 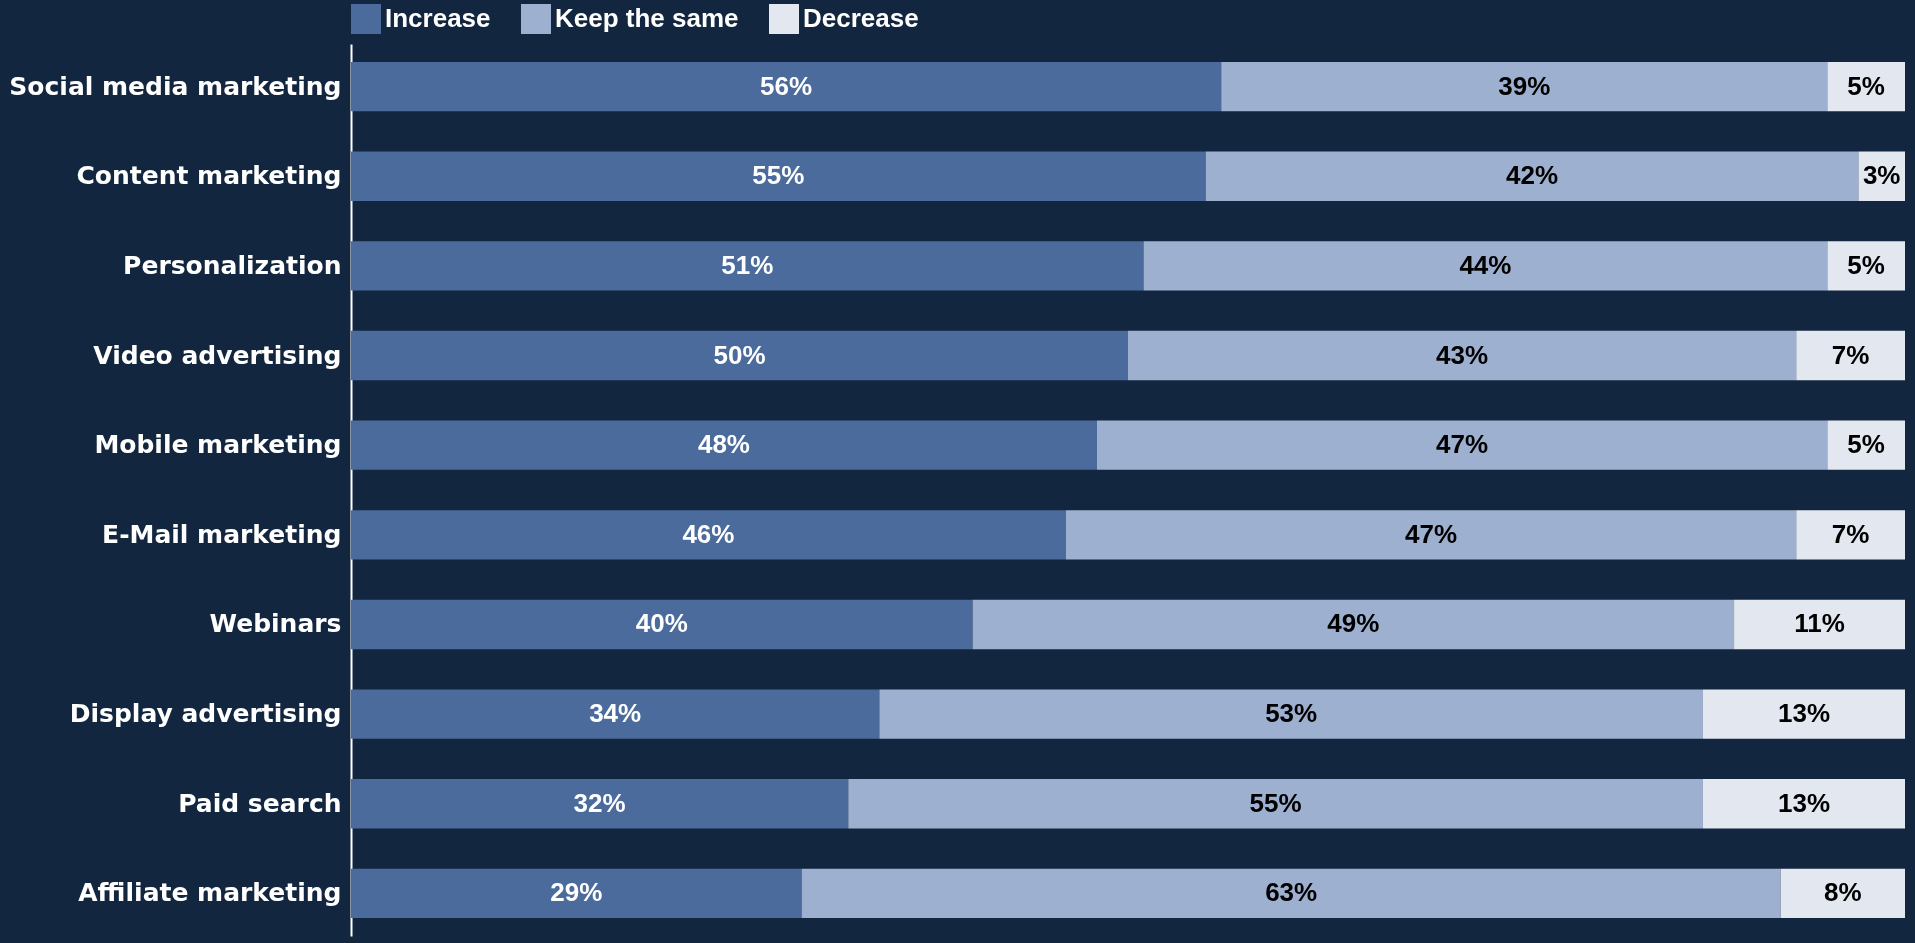 I want to click on data-label: 56%, so click(x=786, y=85).